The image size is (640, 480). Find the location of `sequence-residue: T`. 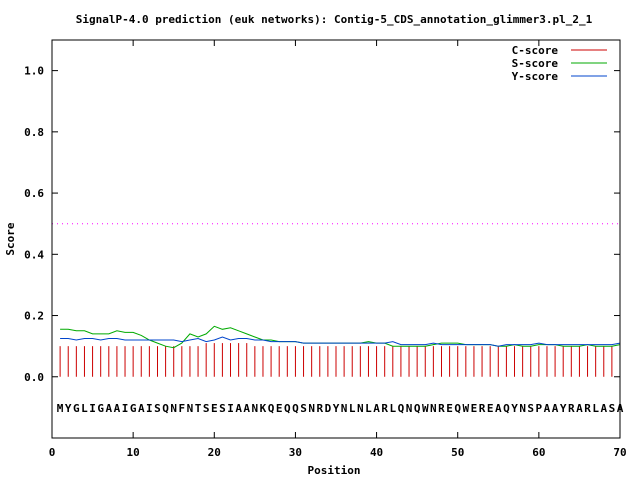

sequence-residue: T is located at coordinates (198, 408).